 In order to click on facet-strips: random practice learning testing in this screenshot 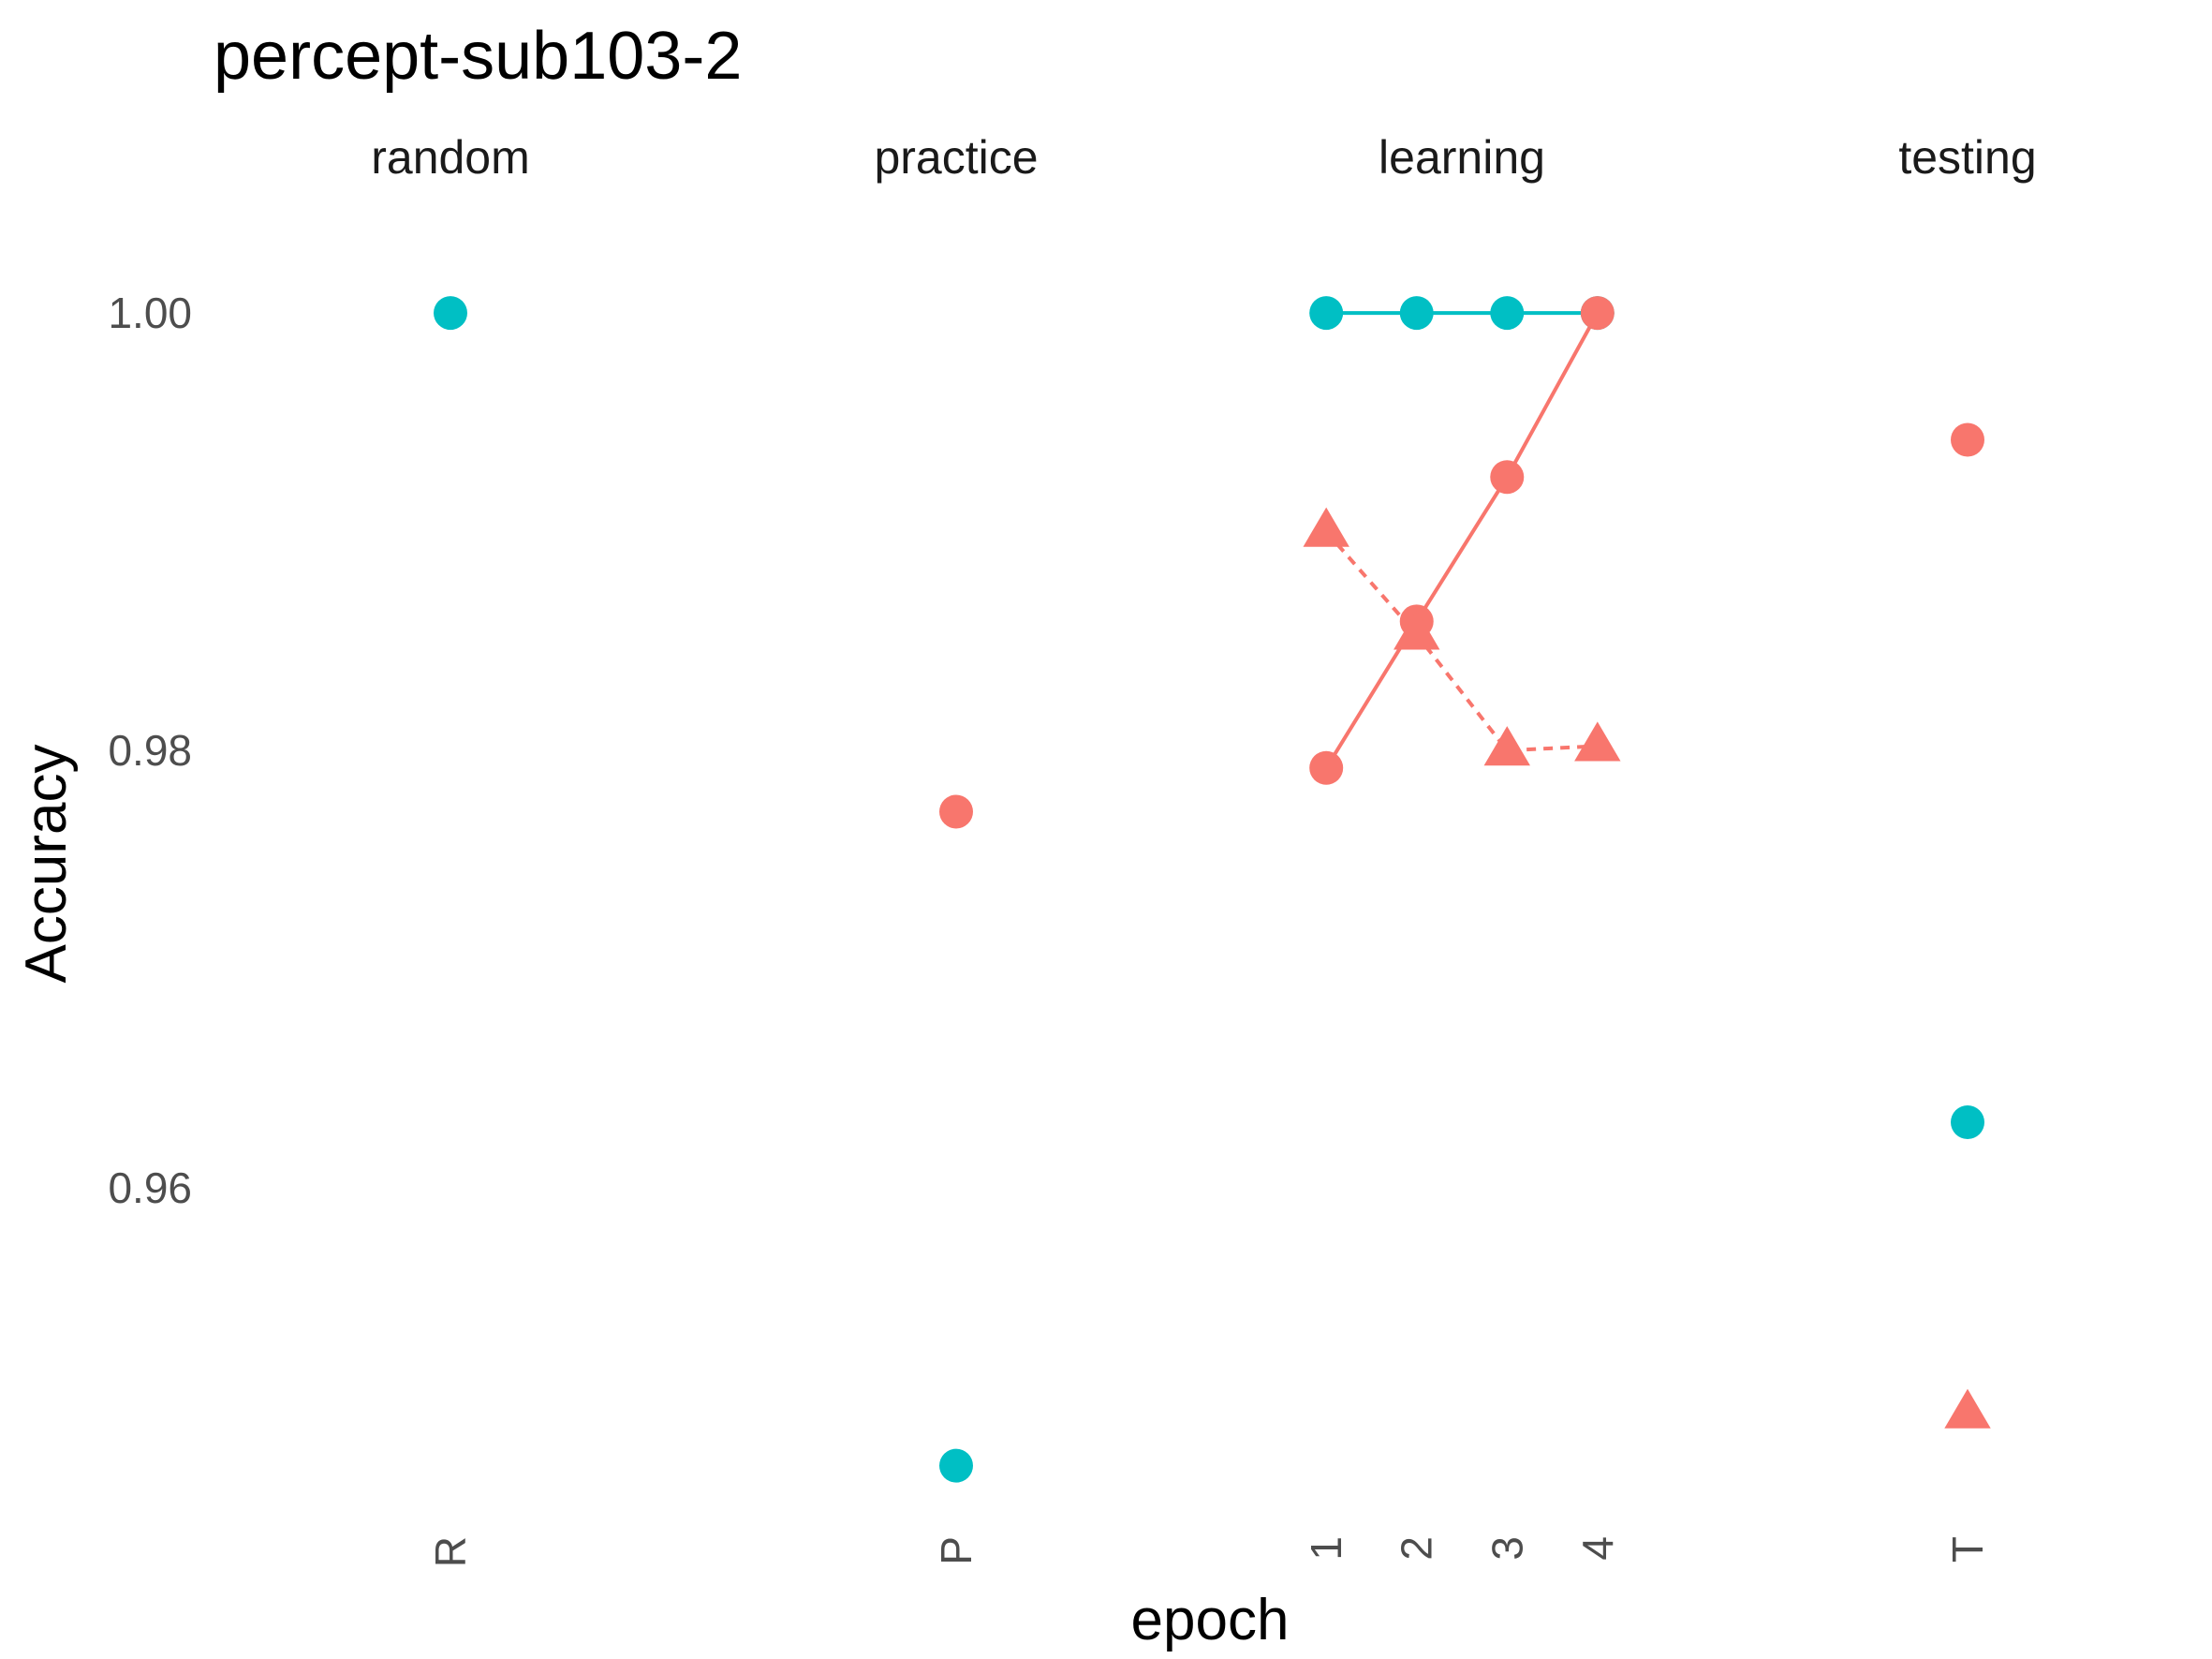, I will do `click(1203, 158)`.